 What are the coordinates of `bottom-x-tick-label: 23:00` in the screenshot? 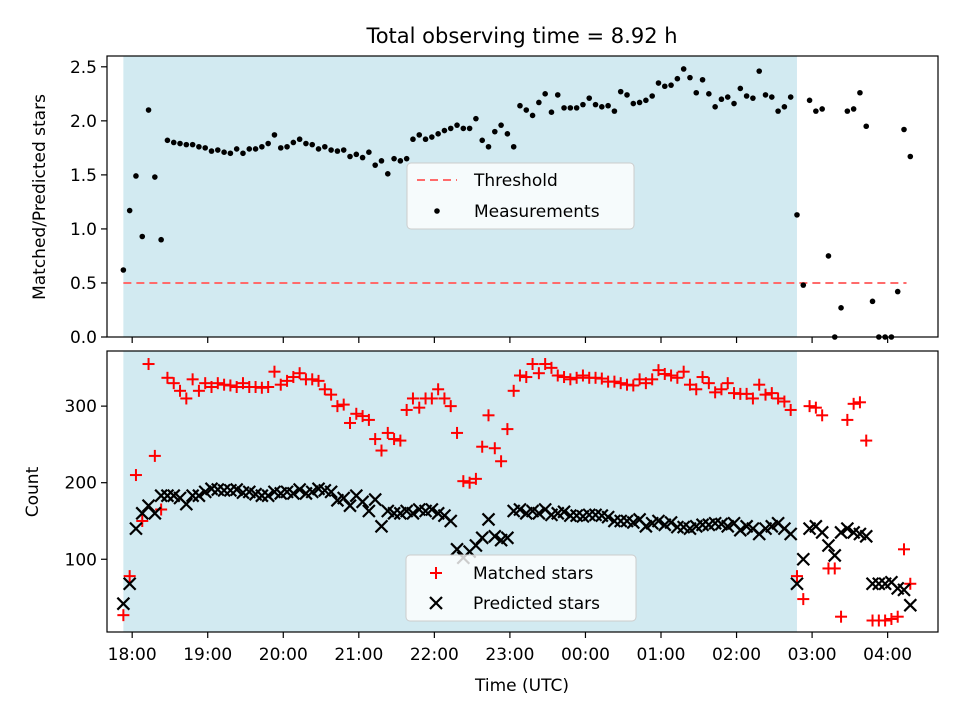 It's located at (509, 655).